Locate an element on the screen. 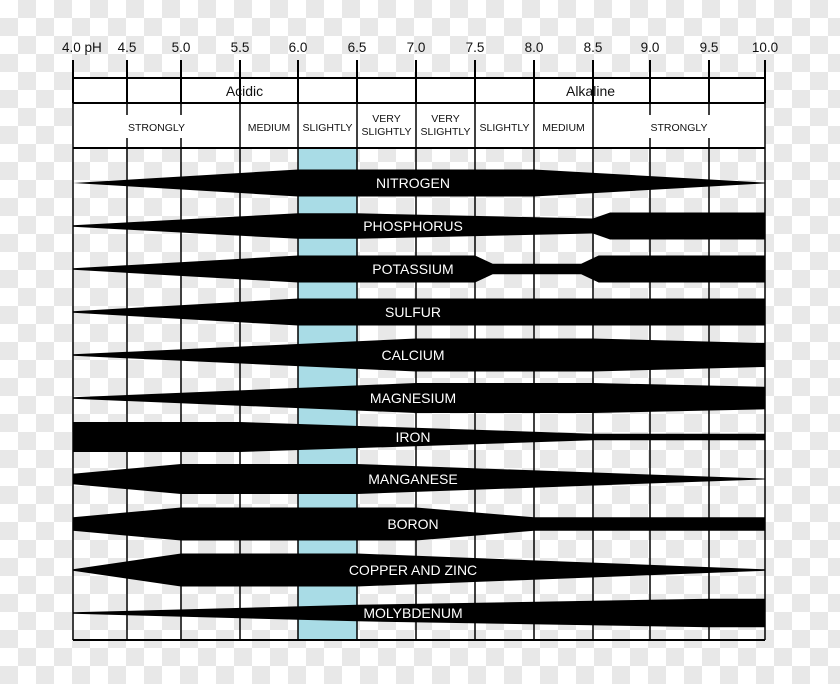 This screenshot has width=840, height=684. nutrient-label: MAGNESIUM is located at coordinates (413, 398).